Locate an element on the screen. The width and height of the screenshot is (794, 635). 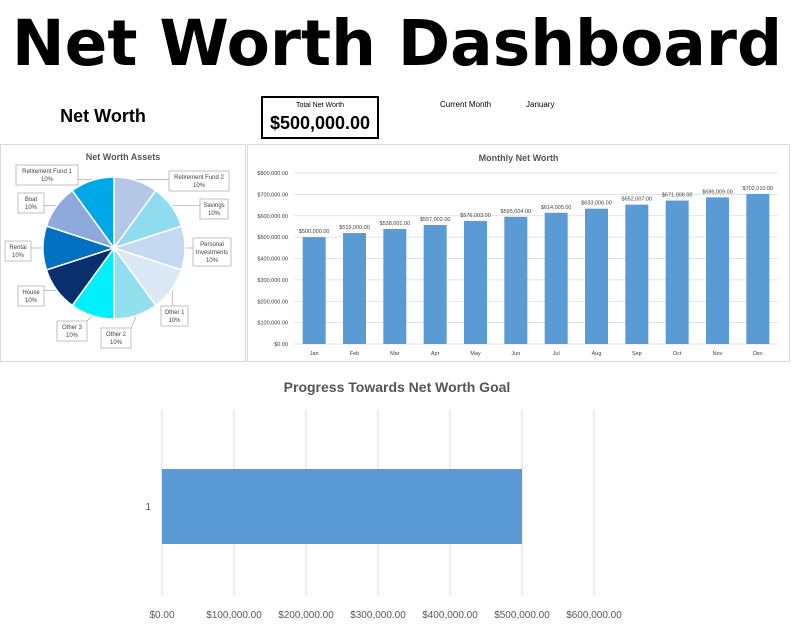
goal-xtick-label: $600,000.00 is located at coordinates (594, 615).